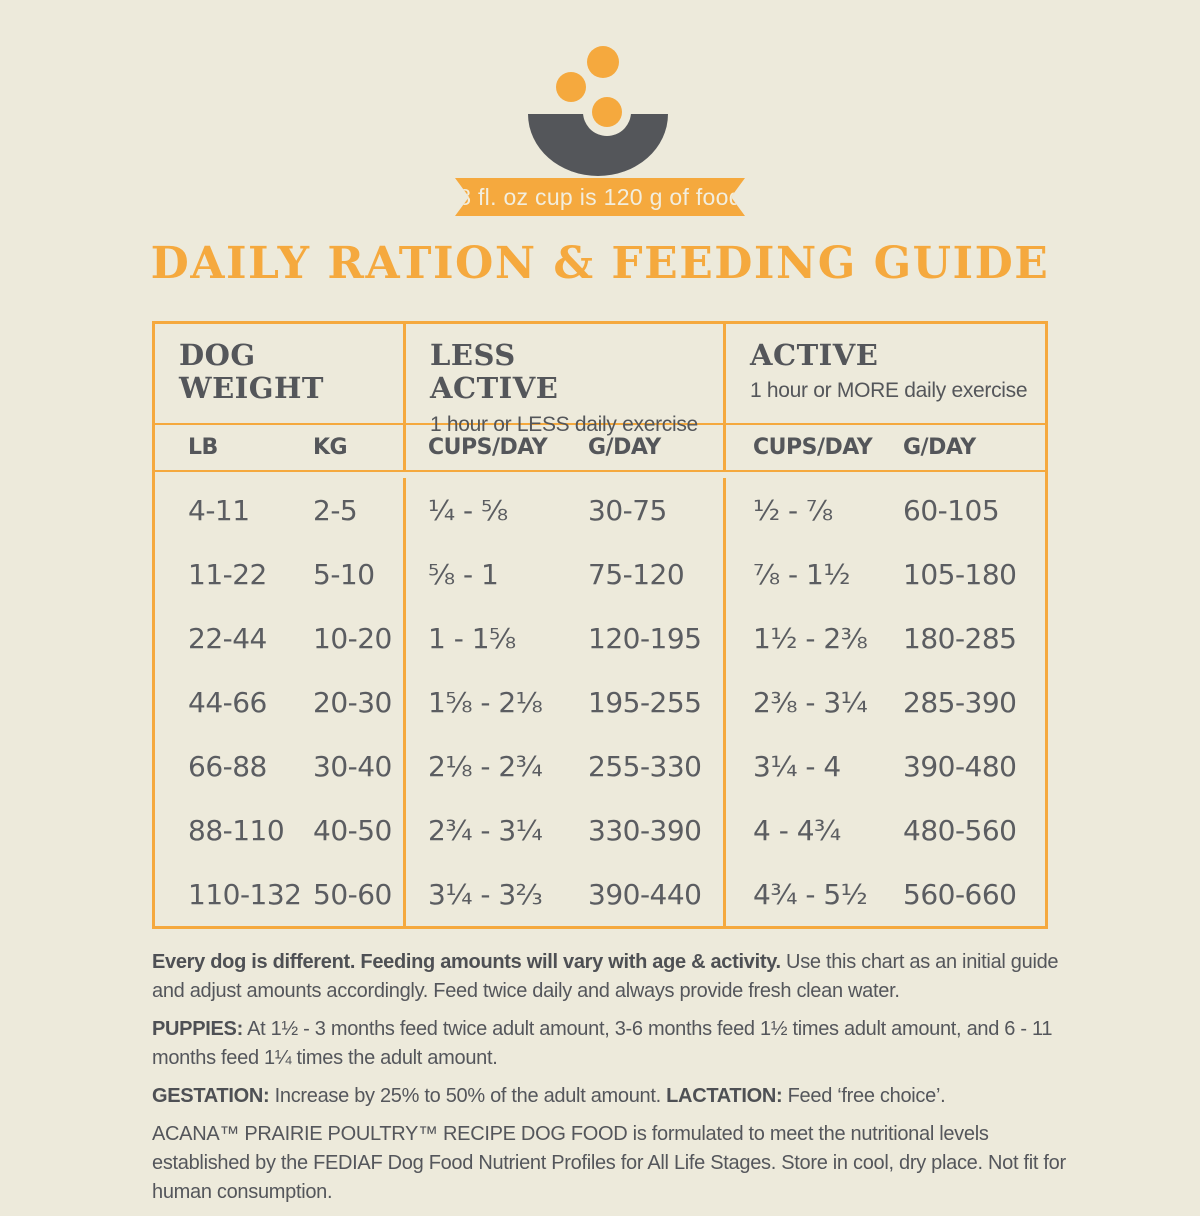  I want to click on cell-active-cups: ½ - ⅞, so click(793, 510).